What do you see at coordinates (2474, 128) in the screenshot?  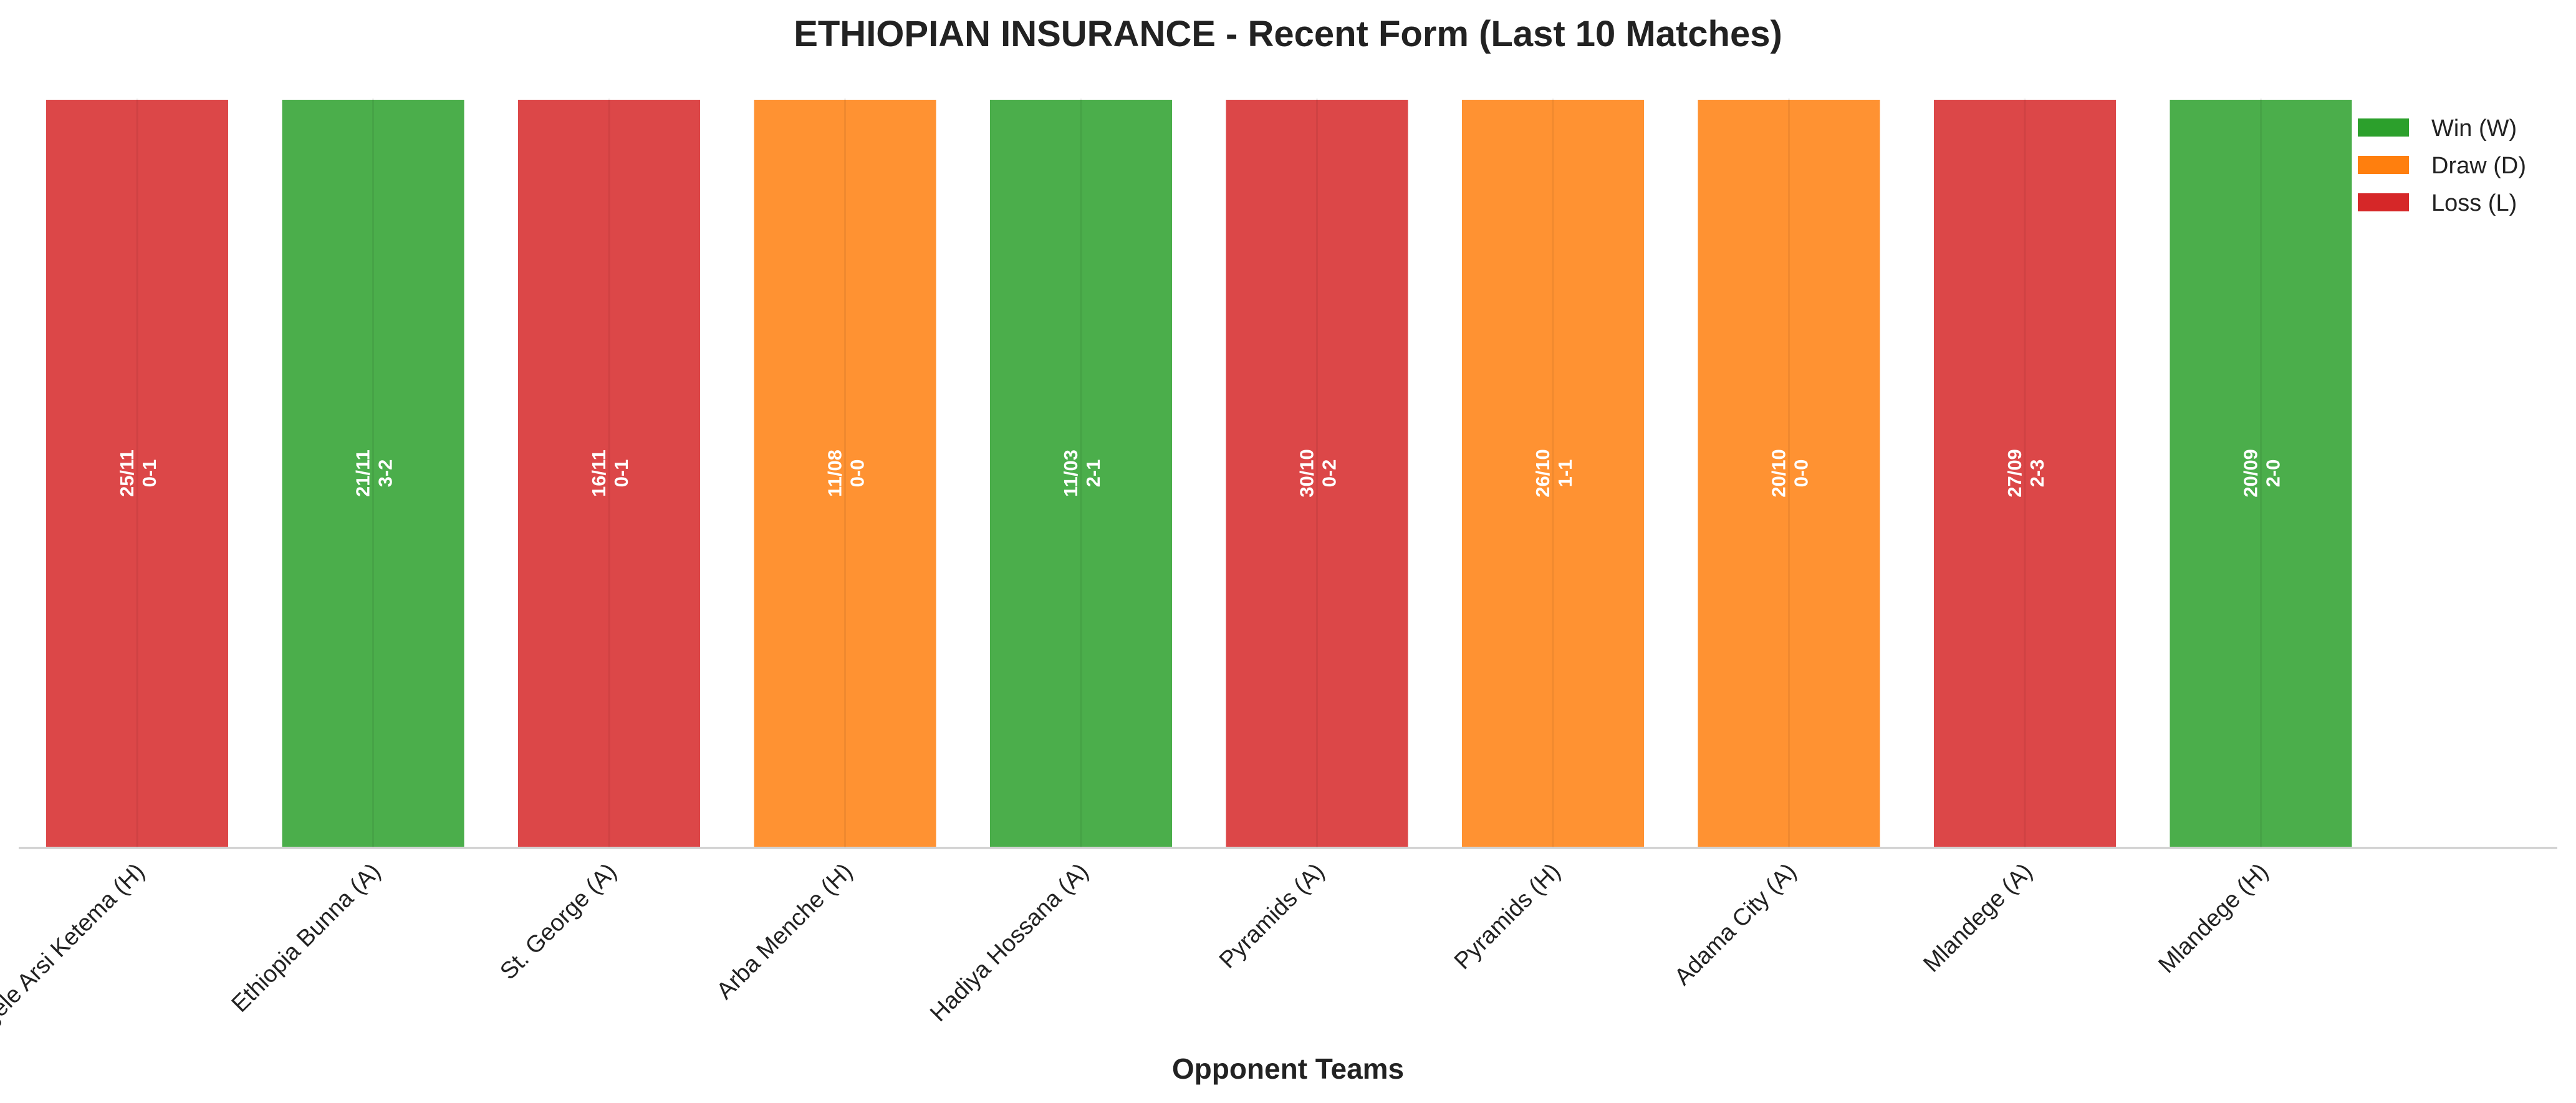 I see `legend-label-w: Win (W)` at bounding box center [2474, 128].